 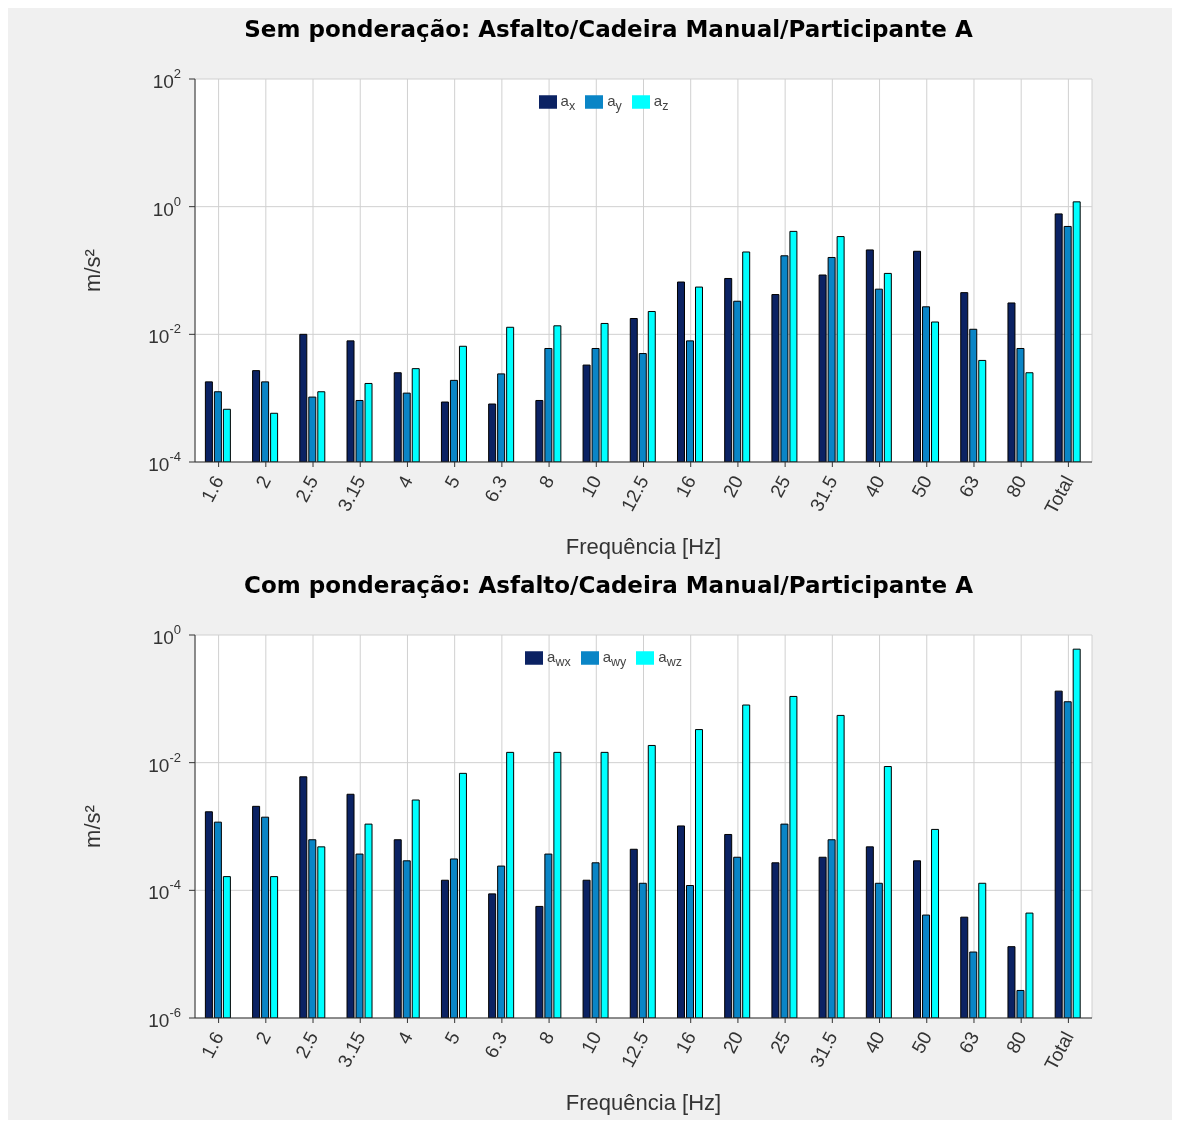 What do you see at coordinates (568, 102) in the screenshot?
I see `legend-label: a$_{x}$` at bounding box center [568, 102].